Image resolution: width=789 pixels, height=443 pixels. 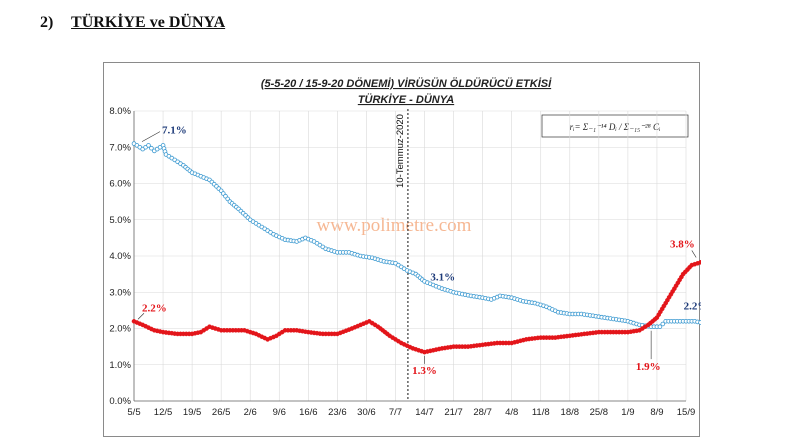 What do you see at coordinates (337, 412) in the screenshot?
I see `x-tick-label: 23/6` at bounding box center [337, 412].